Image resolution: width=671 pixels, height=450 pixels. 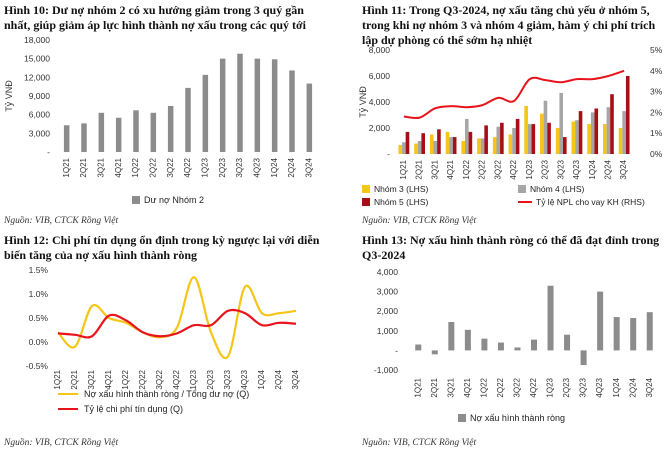 What do you see at coordinates (39, 318) in the screenshot?
I see `y-tick-label: 0.5%` at bounding box center [39, 318].